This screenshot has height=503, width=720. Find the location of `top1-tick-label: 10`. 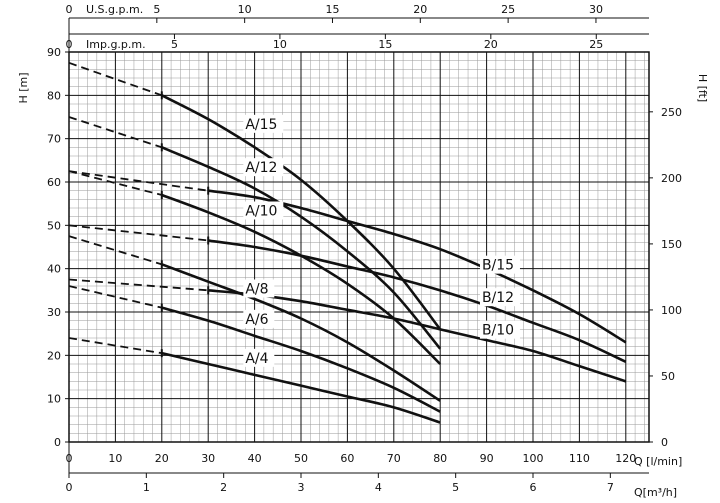

top1-tick-label: 10 is located at coordinates (245, 9).